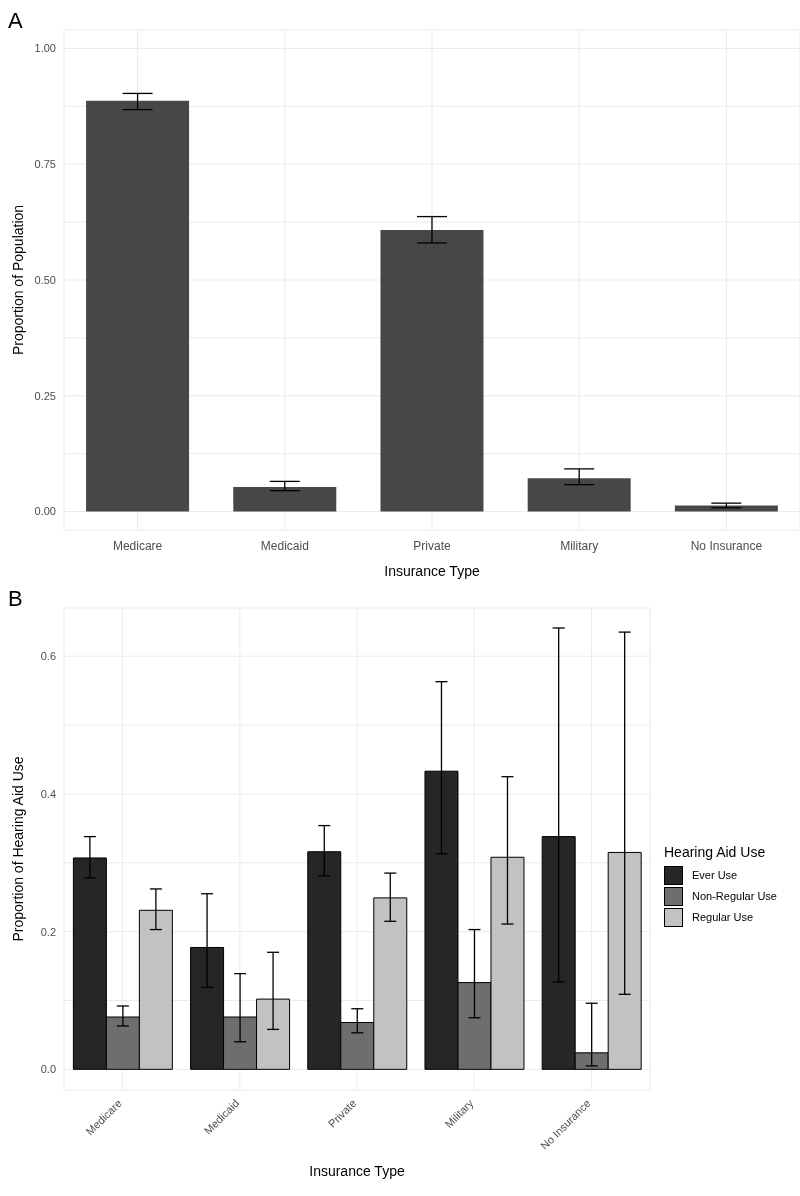 The width and height of the screenshot is (800, 1196). What do you see at coordinates (432, 546) in the screenshot?
I see `x-tick-label: Private` at bounding box center [432, 546].